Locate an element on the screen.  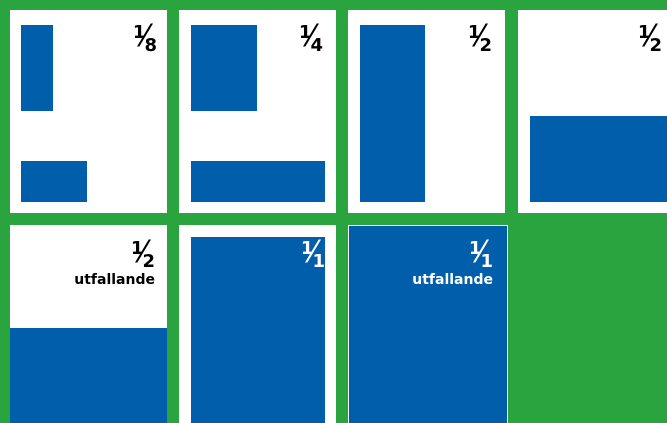
size-label: 1⁄1 is located at coordinates (312, 254).